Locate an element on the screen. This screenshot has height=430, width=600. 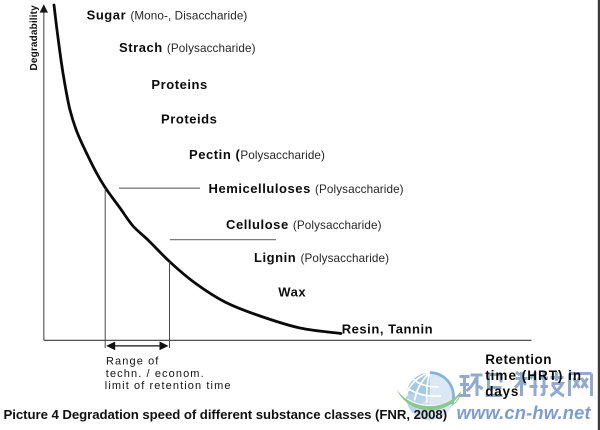
svg-text: Range of is located at coordinates (132, 362).